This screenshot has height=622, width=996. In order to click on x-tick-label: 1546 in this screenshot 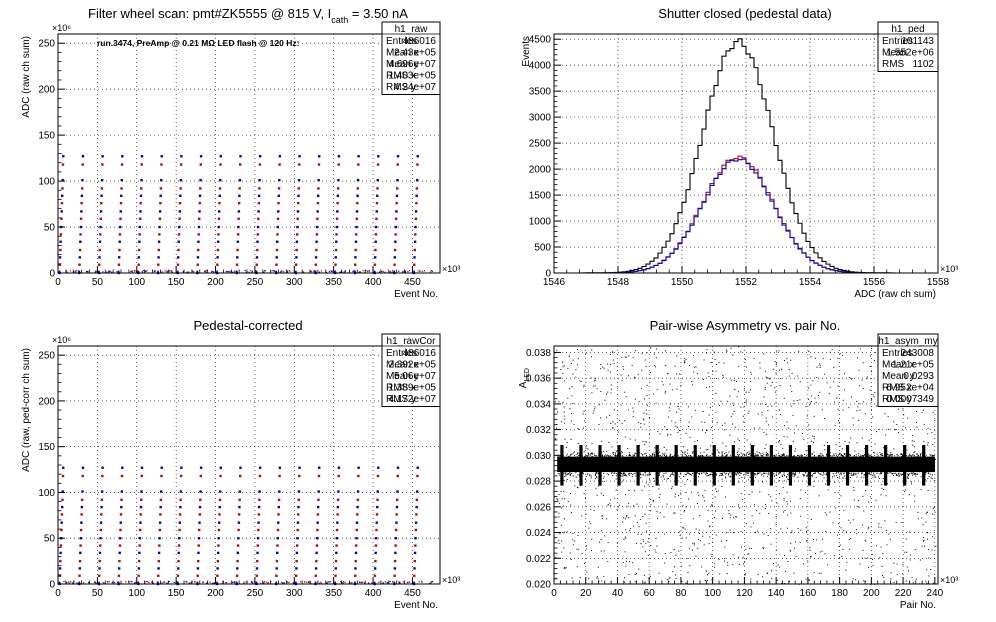, I will do `click(554, 282)`.